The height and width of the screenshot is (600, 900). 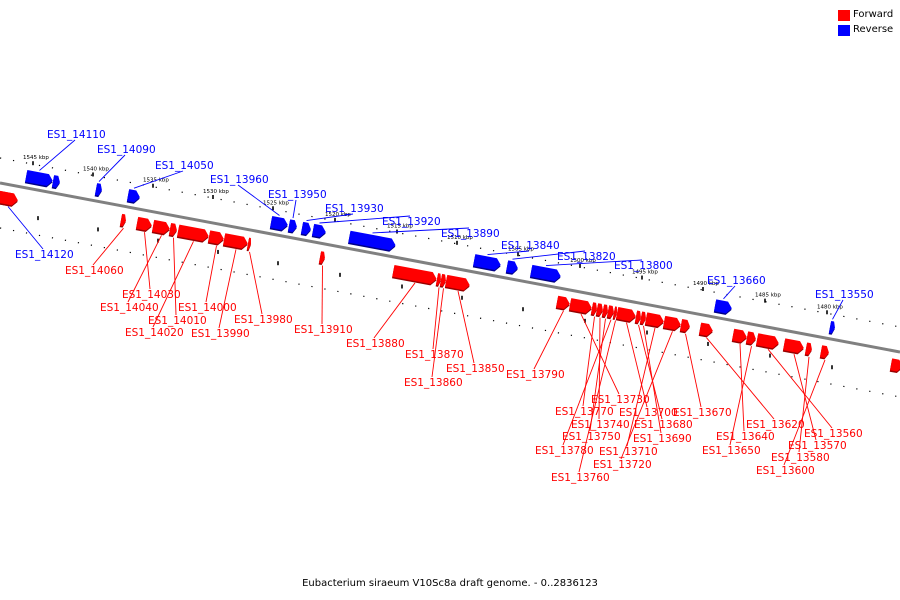 I want to click on gene-label: ES1_13740, so click(x=600, y=425).